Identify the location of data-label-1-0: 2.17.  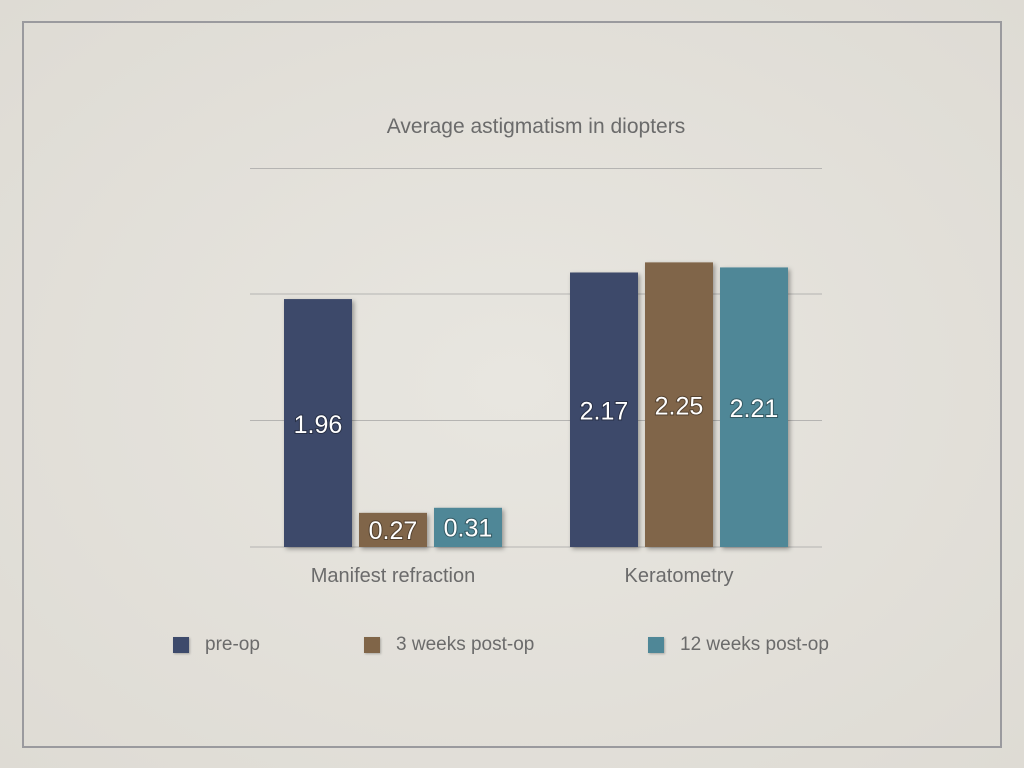
(604, 412).